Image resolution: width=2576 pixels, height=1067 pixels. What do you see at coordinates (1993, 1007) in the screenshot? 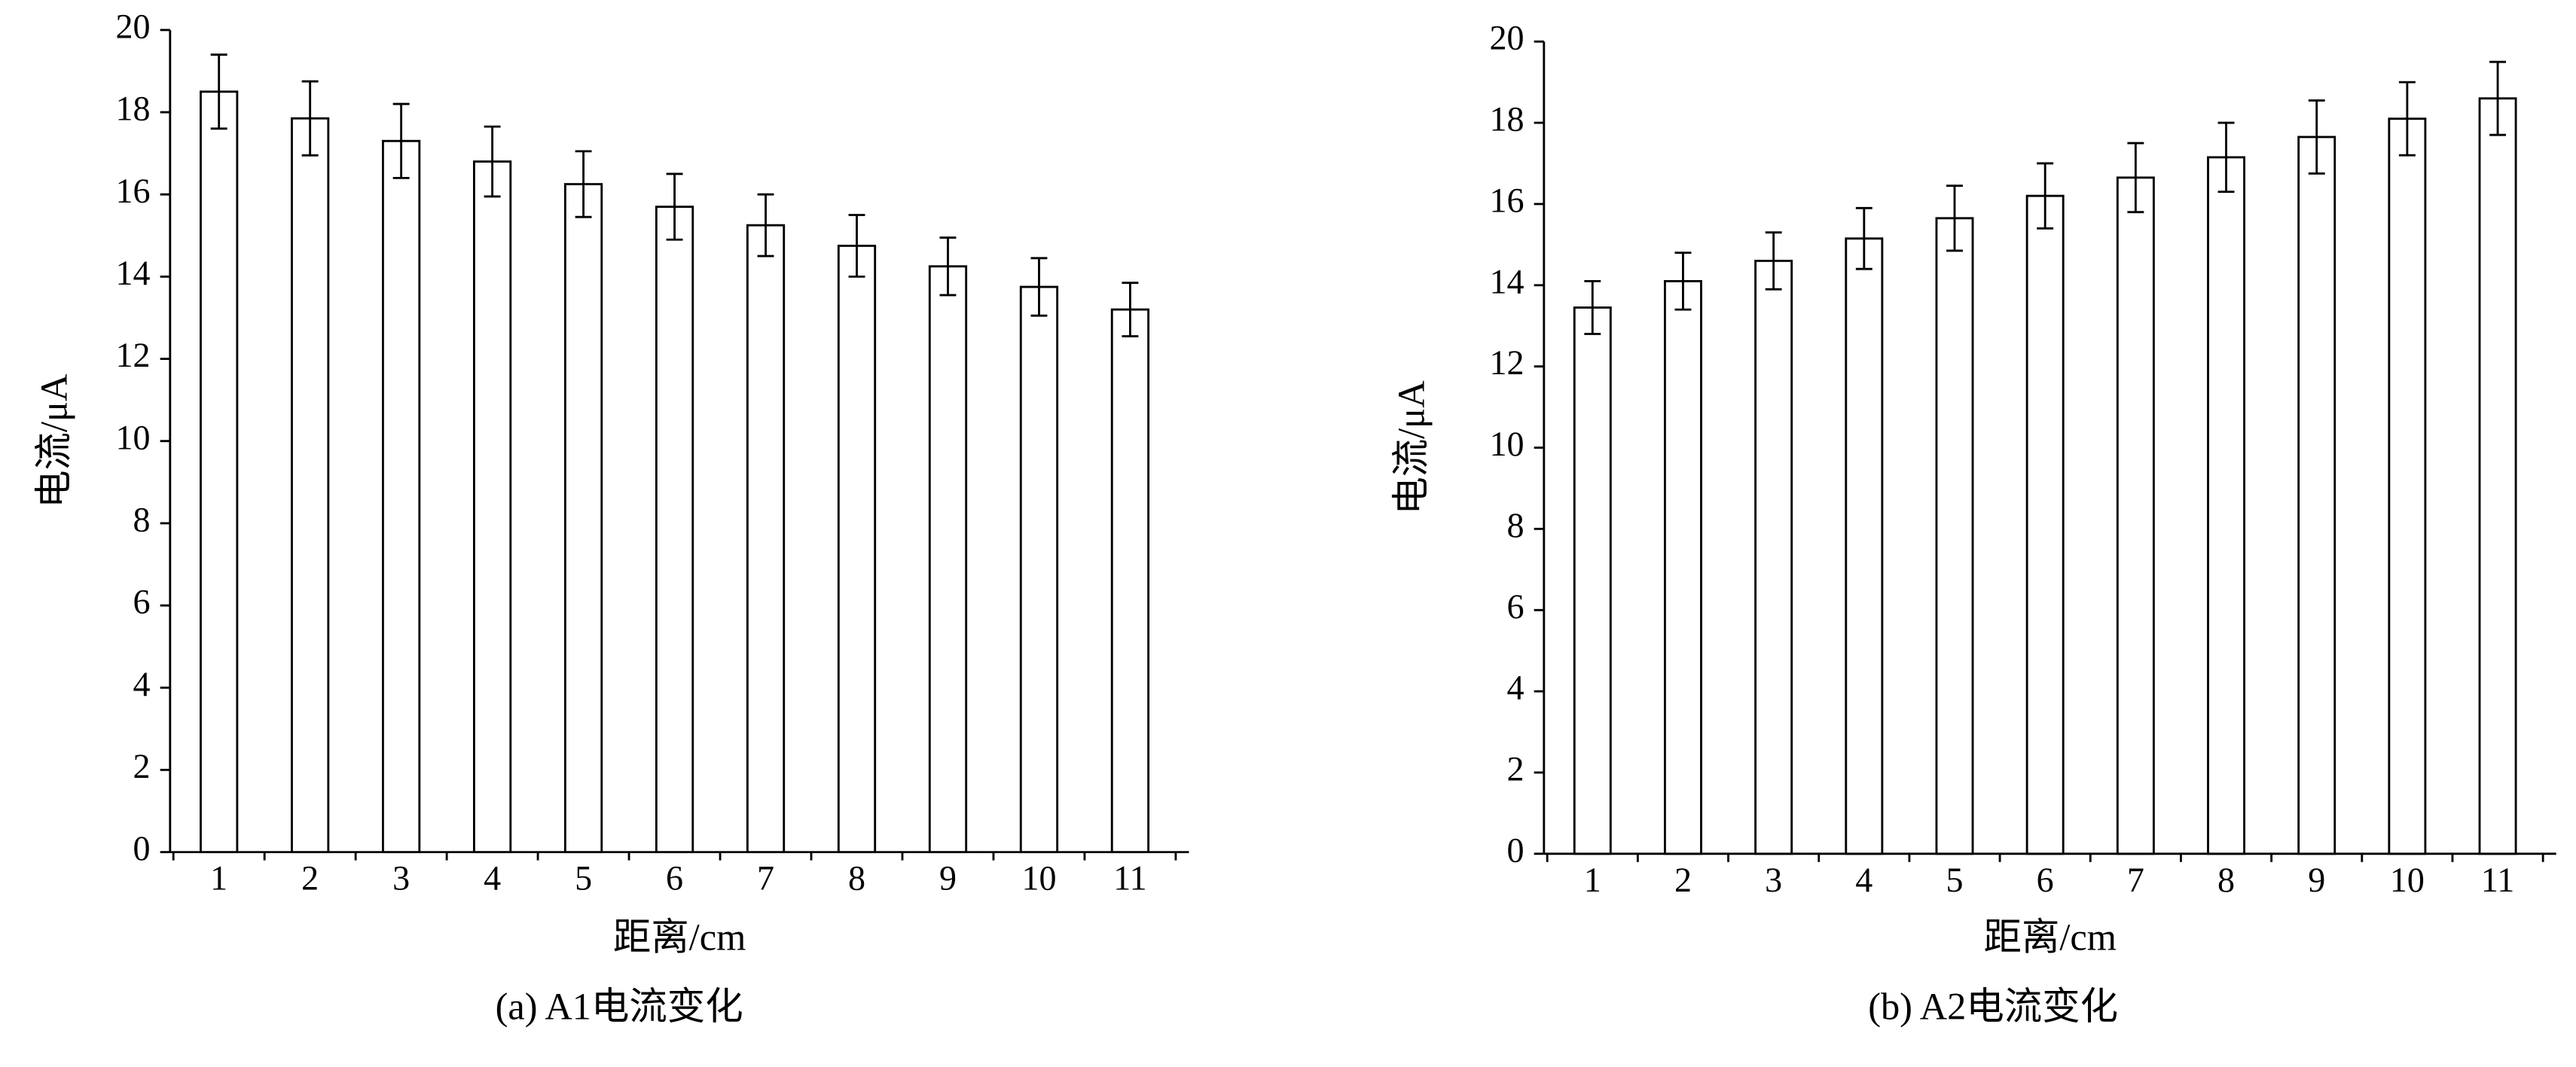
I see `chart-caption: (b) A2电流变化` at bounding box center [1993, 1007].